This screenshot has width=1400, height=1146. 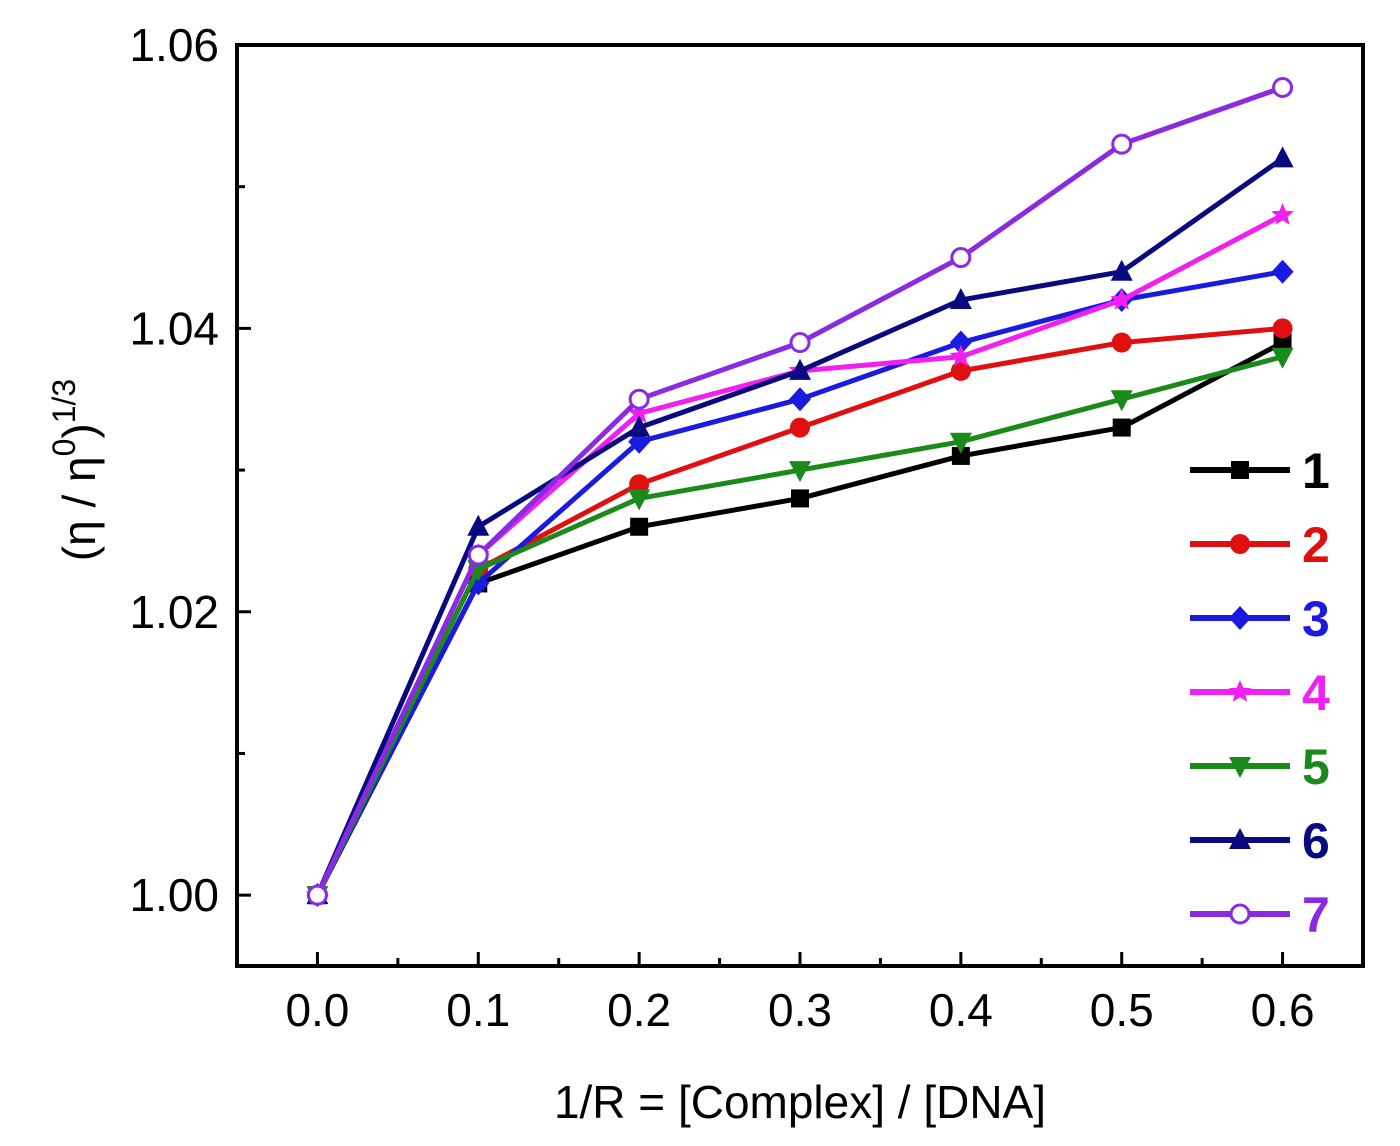 What do you see at coordinates (174, 45) in the screenshot?
I see `y-tick-label: 1.06` at bounding box center [174, 45].